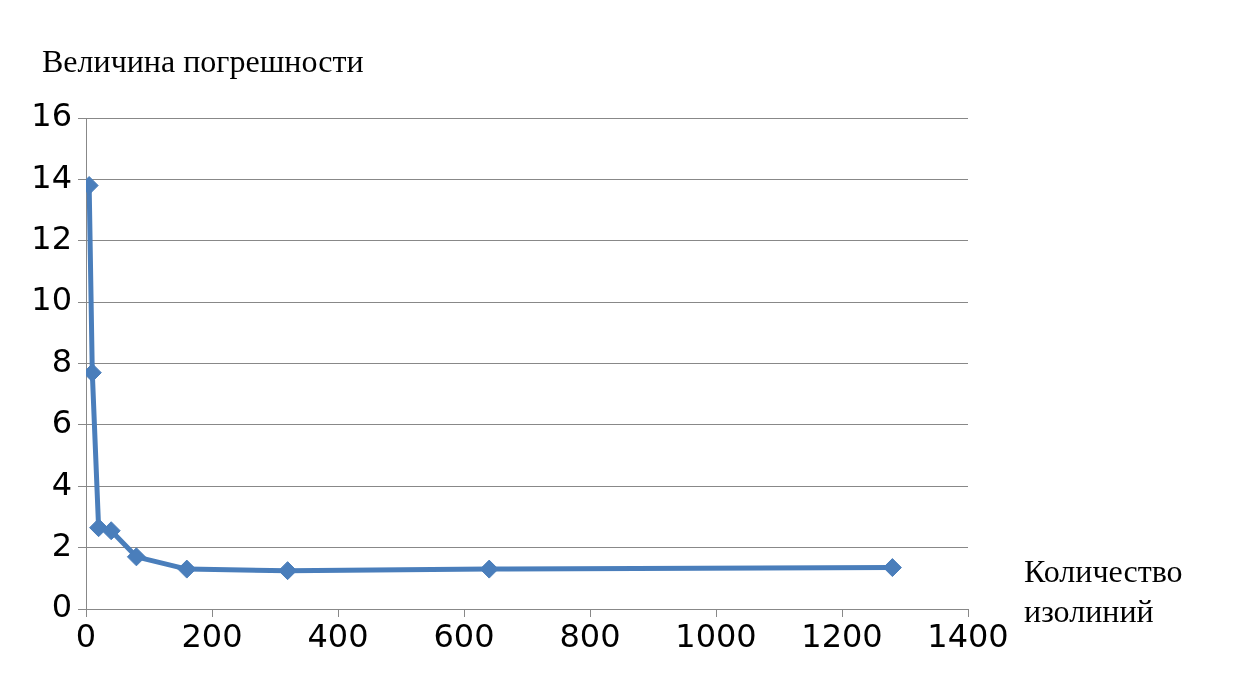 The image size is (1244, 678). What do you see at coordinates (61, 360) in the screenshot?
I see `y-tick-label: 8` at bounding box center [61, 360].